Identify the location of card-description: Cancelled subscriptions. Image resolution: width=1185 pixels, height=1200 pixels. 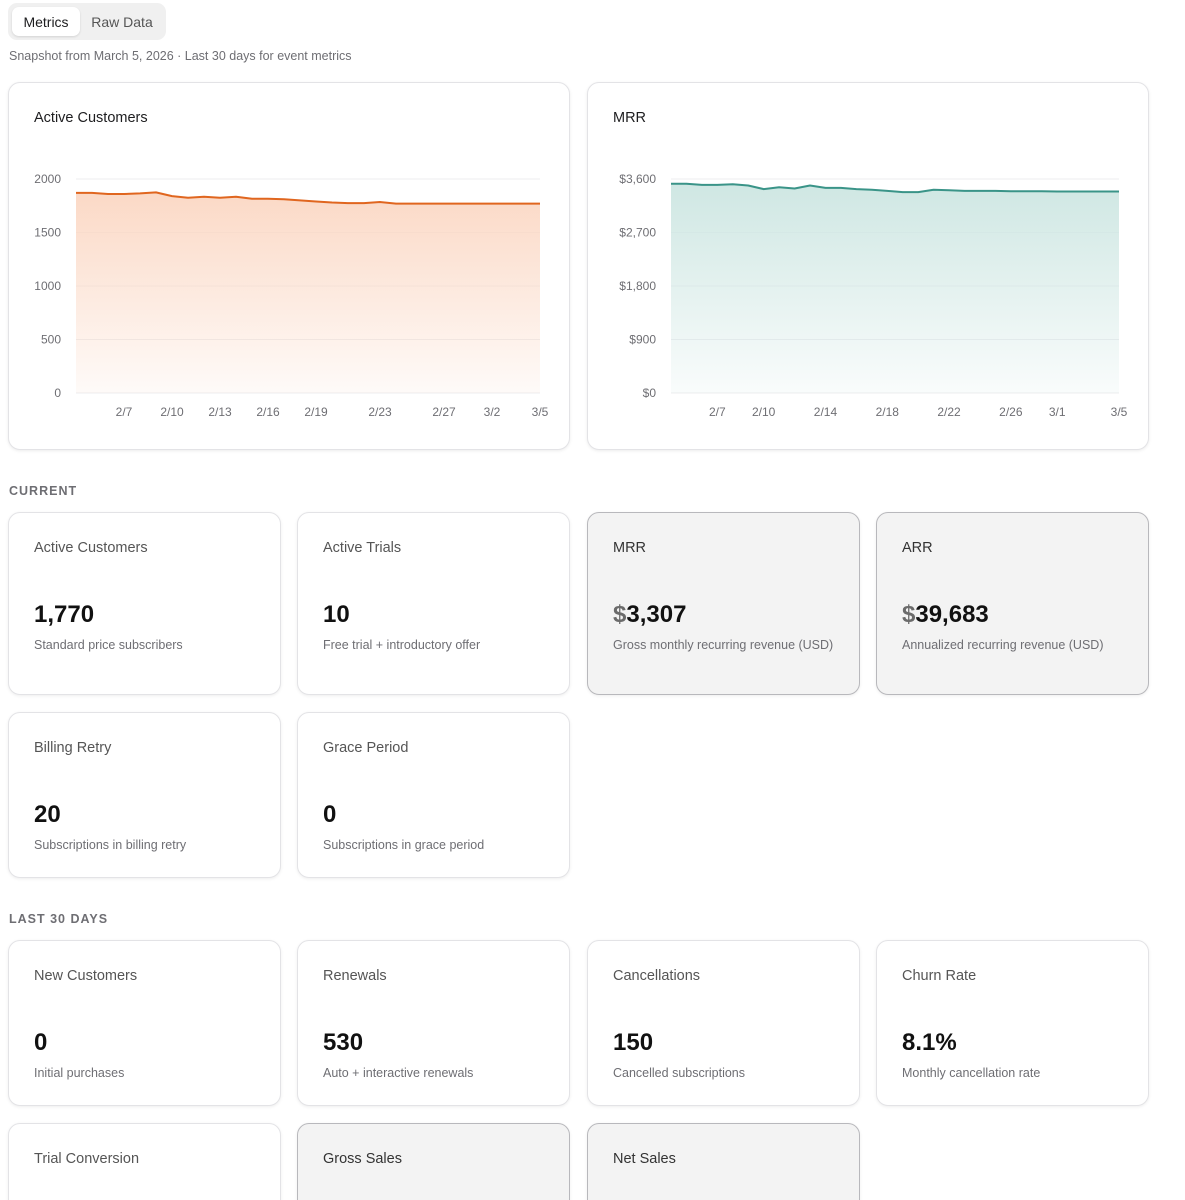
(679, 1073).